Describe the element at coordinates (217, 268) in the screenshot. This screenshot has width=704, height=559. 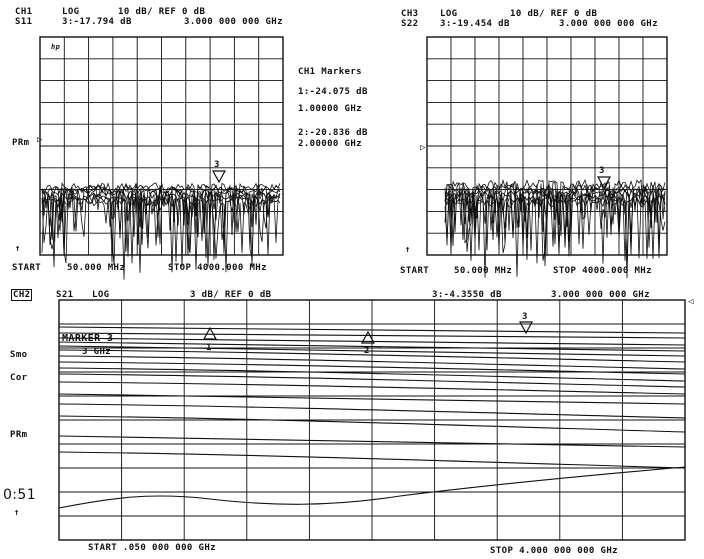
I see `ch1-stop-label: STOP 4000.000 MHz` at that location.